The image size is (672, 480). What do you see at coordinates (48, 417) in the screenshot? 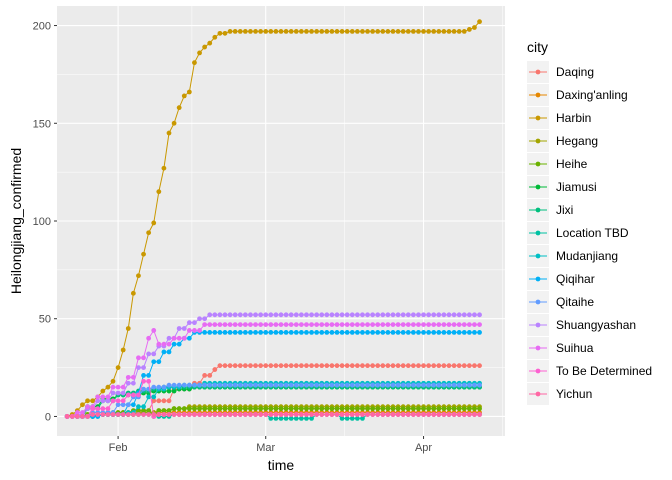
I see `y-tick-label: 0` at bounding box center [48, 417].